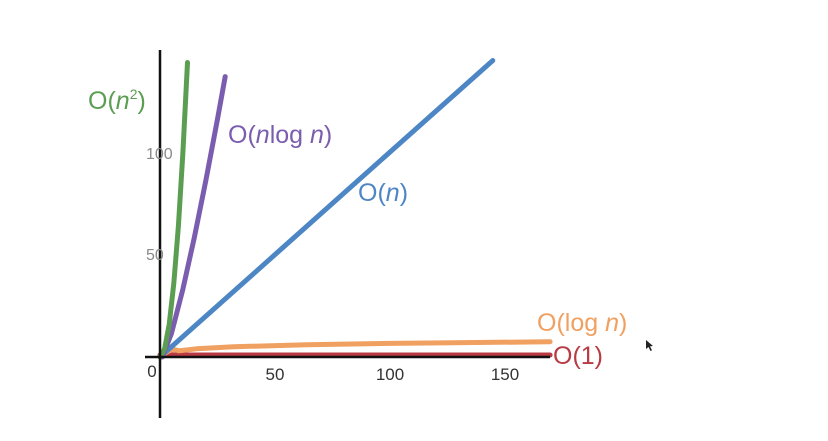 This screenshot has width=828, height=441. I want to click on series-line-n-squared, so click(173, 210).